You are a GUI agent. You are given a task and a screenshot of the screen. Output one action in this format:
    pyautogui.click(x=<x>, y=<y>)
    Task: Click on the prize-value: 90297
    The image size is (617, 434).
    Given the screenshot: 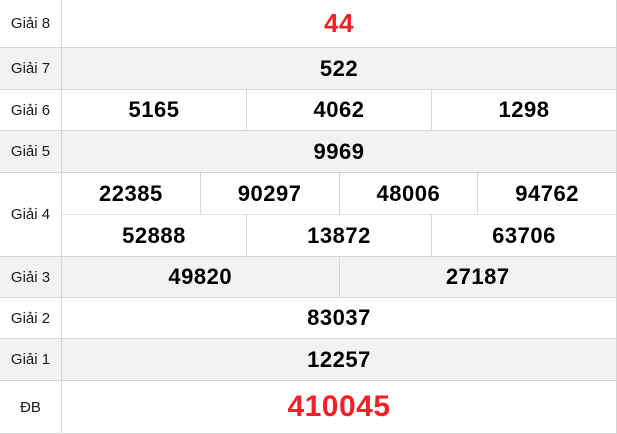 What is the action you would take?
    pyautogui.click(x=269, y=193)
    